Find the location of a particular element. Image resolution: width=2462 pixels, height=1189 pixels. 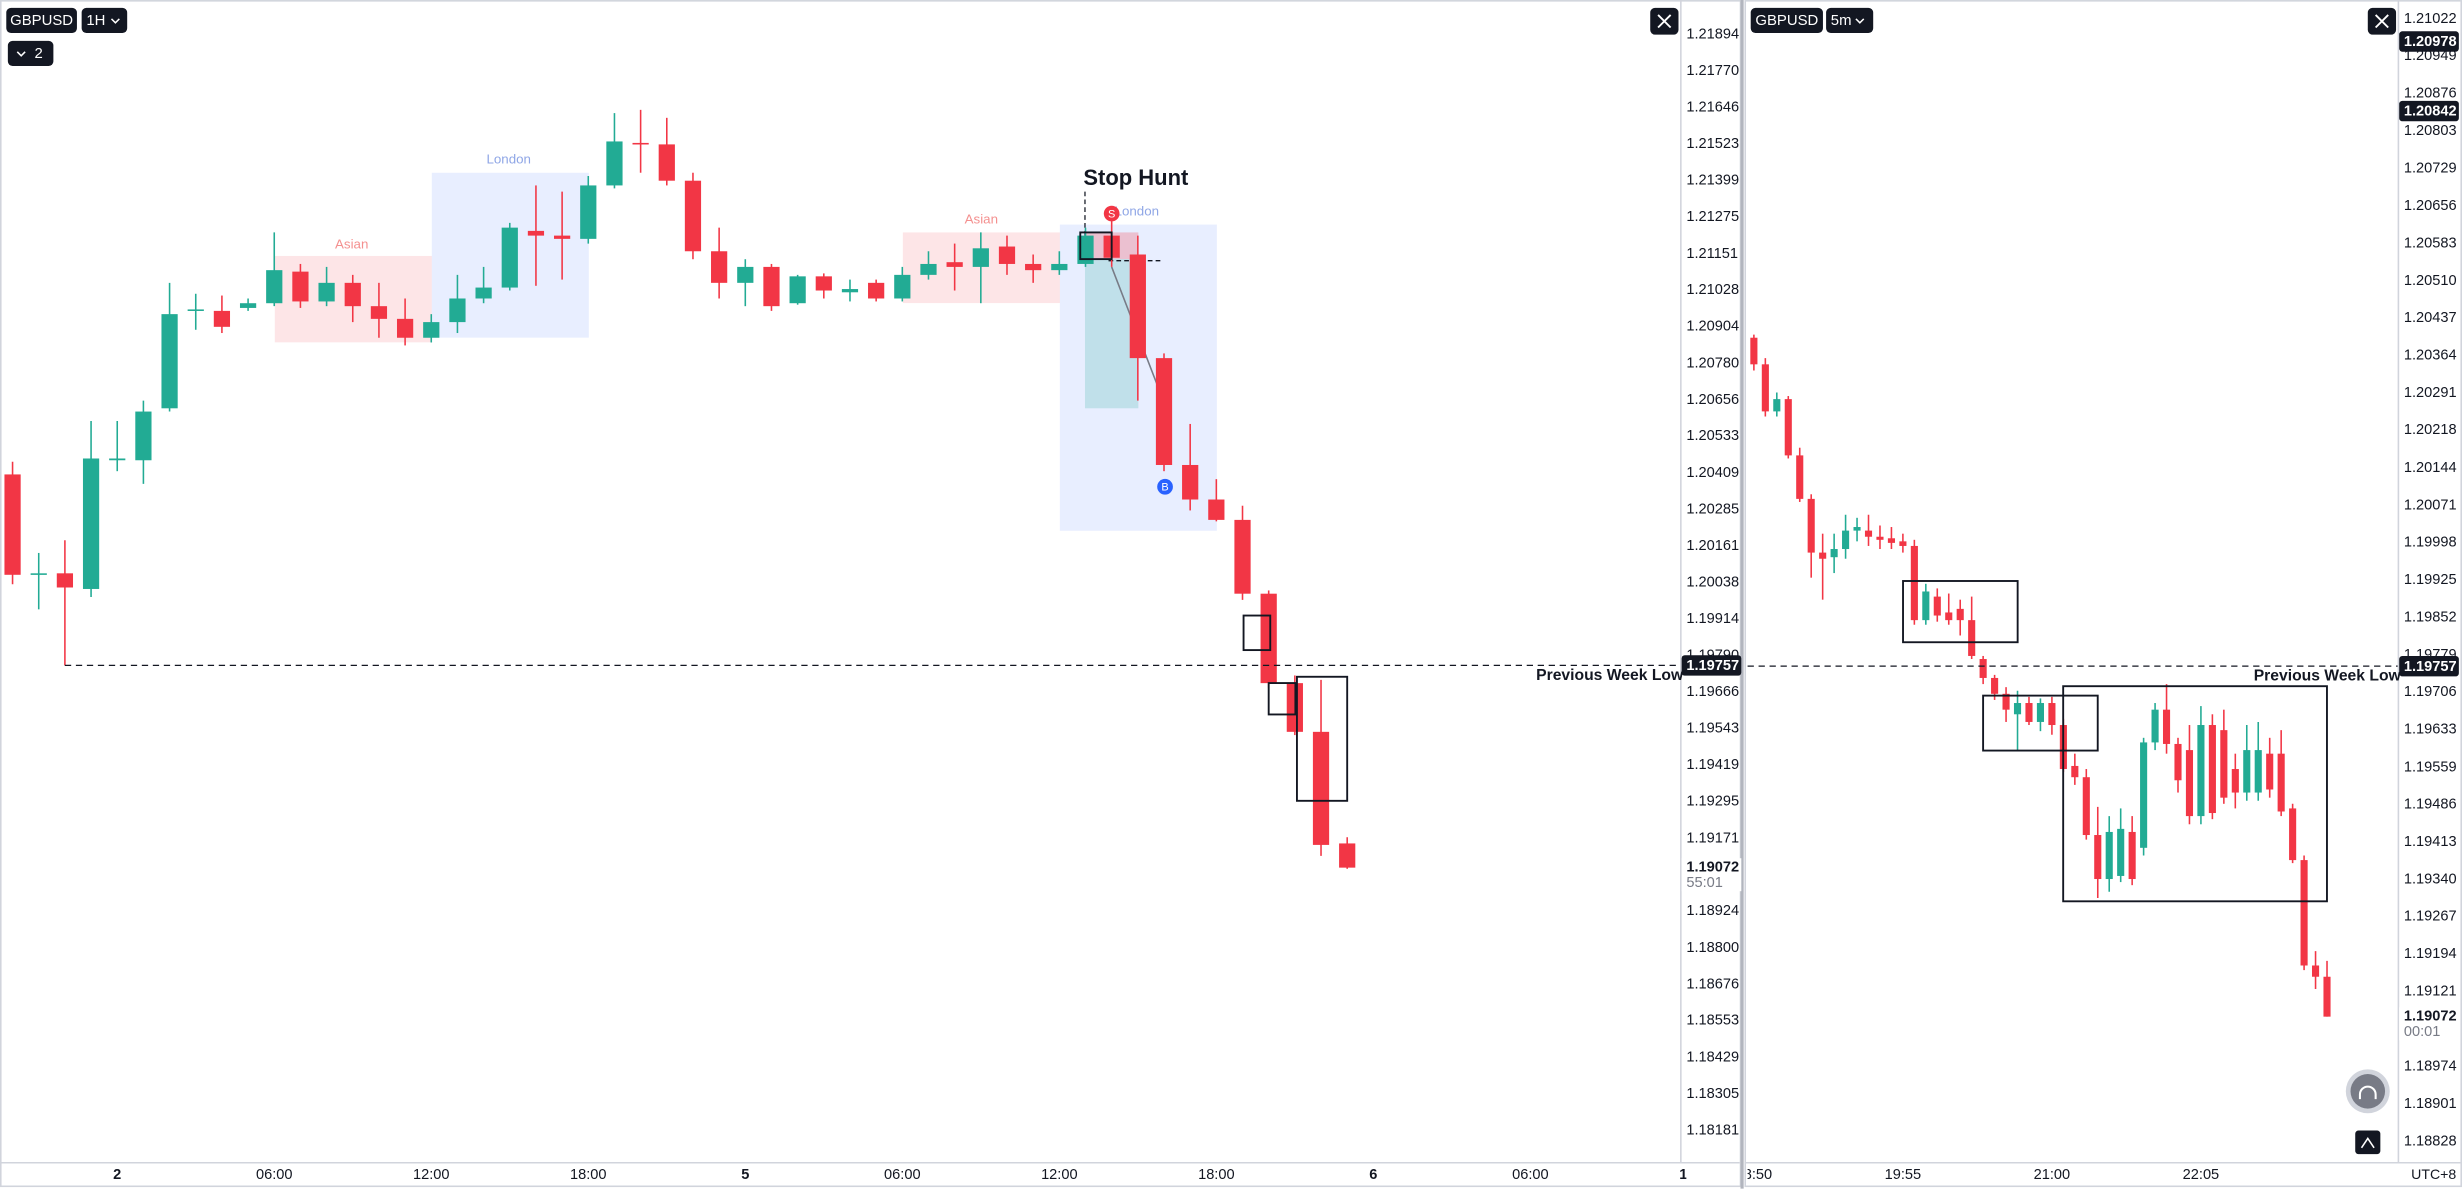

y-tick-label: 1.21275 is located at coordinates (1712, 217).